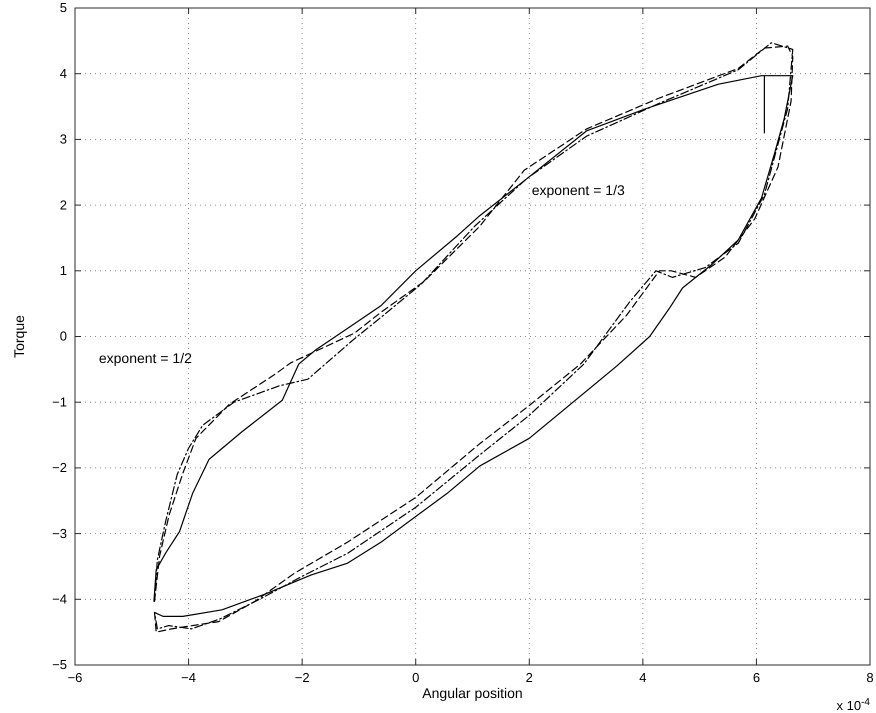  Describe the element at coordinates (63, 336) in the screenshot. I see `y-tick-label: 0` at that location.